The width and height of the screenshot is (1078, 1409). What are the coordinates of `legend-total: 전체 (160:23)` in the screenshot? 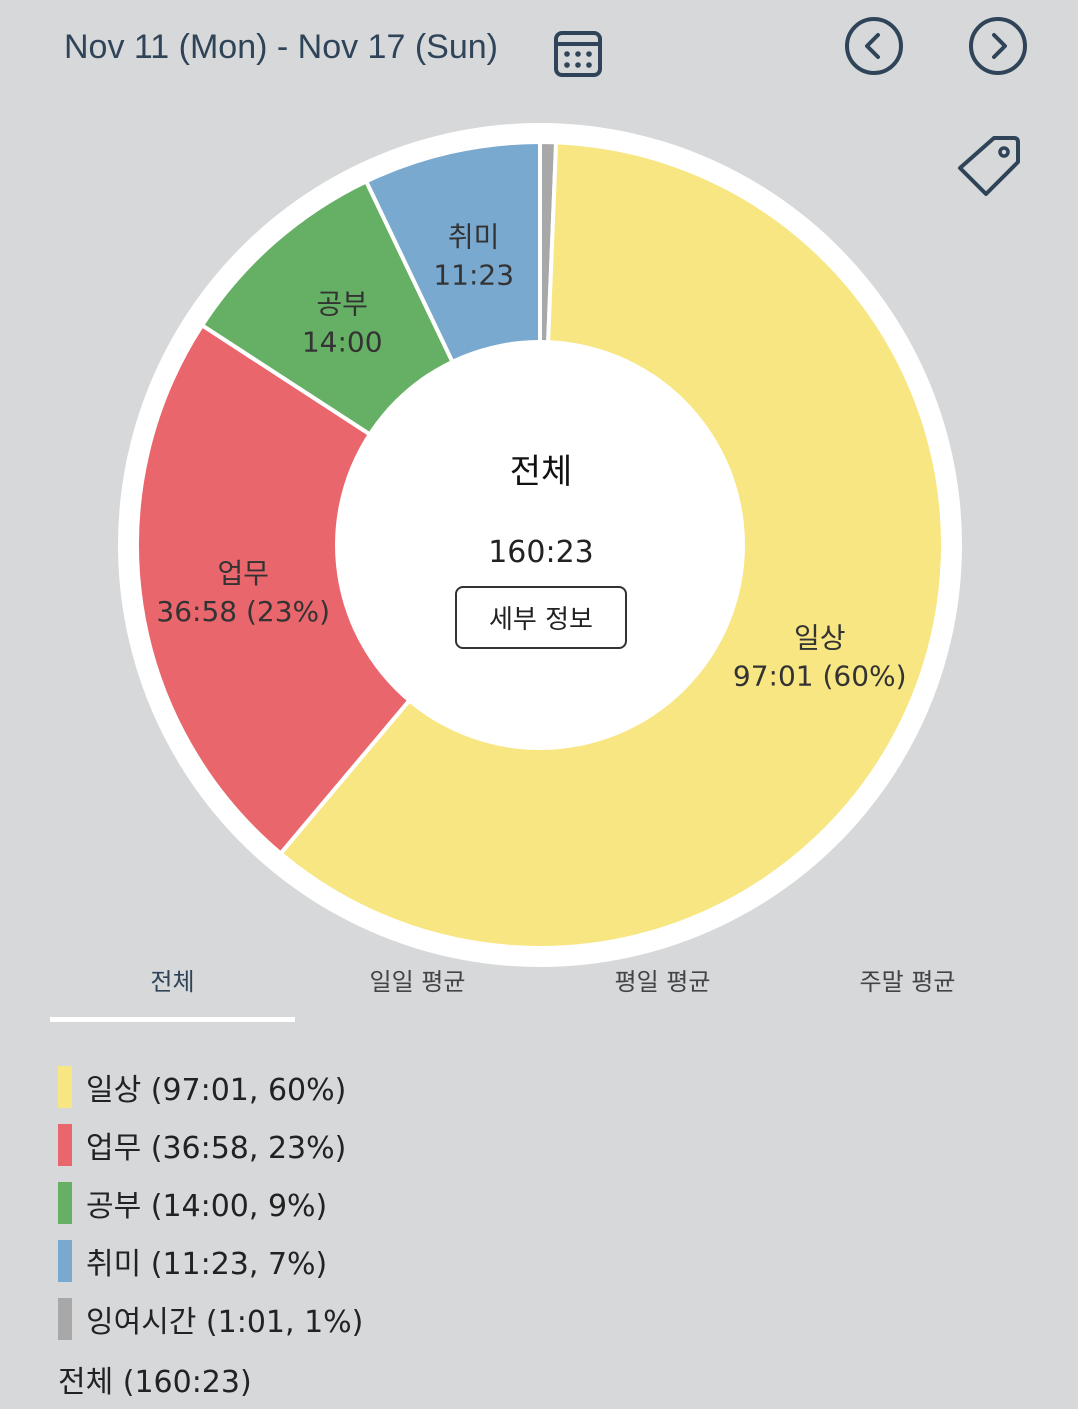 It's located at (155, 1382).